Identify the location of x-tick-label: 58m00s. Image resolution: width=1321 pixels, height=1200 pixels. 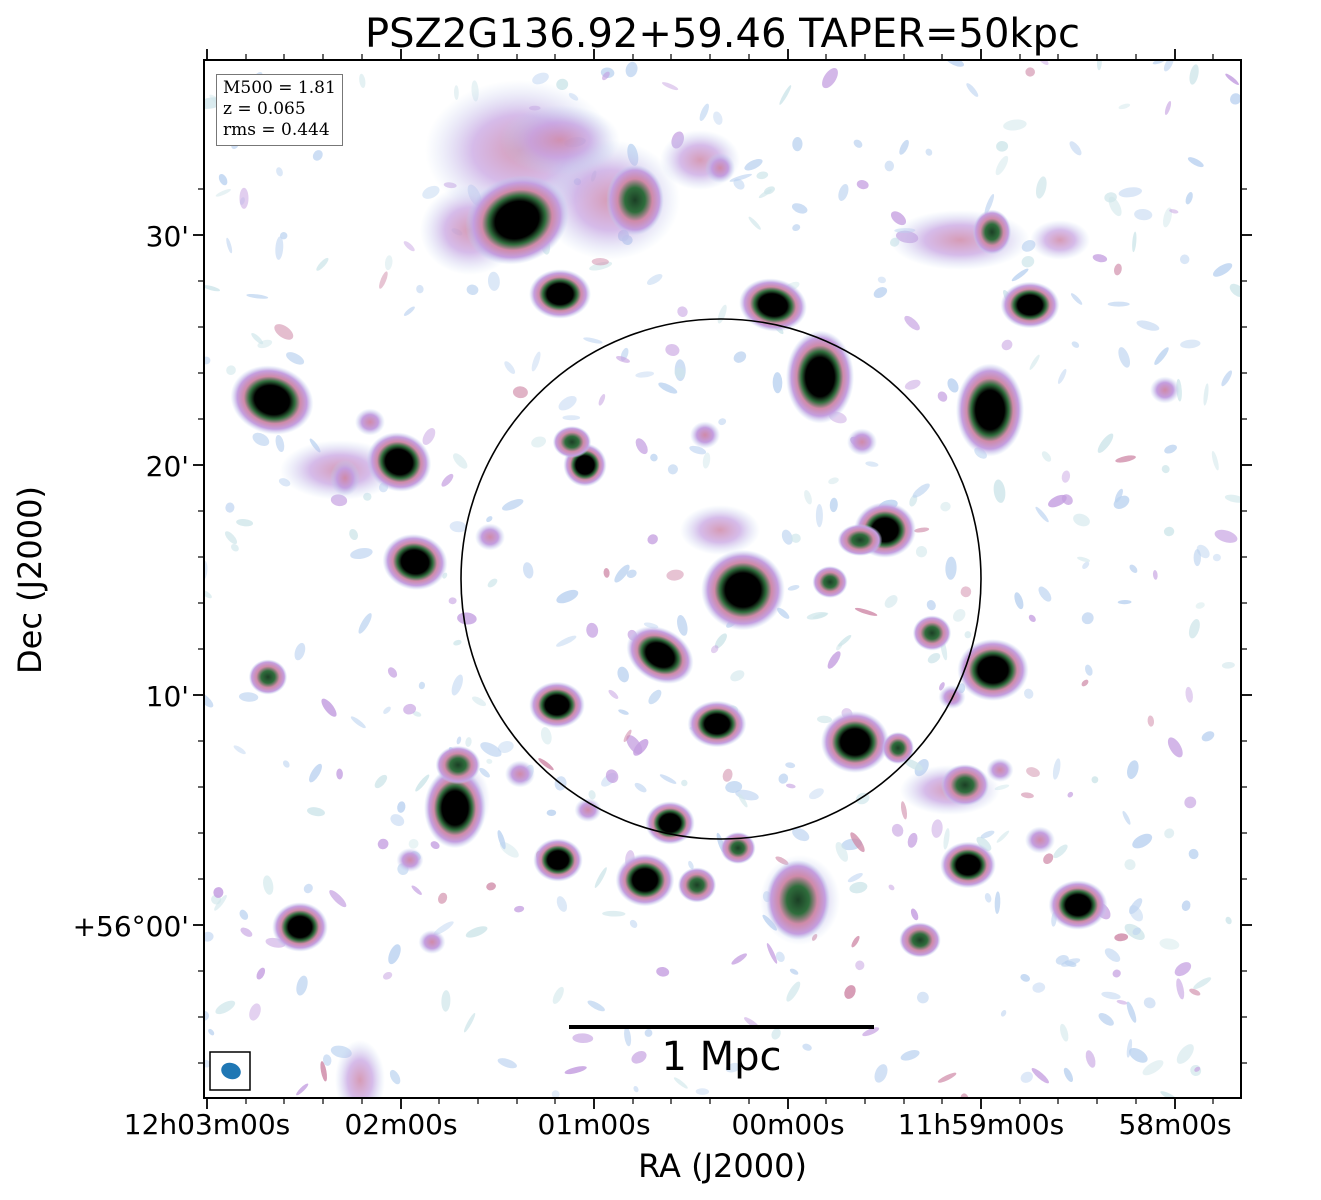
(1175, 1124).